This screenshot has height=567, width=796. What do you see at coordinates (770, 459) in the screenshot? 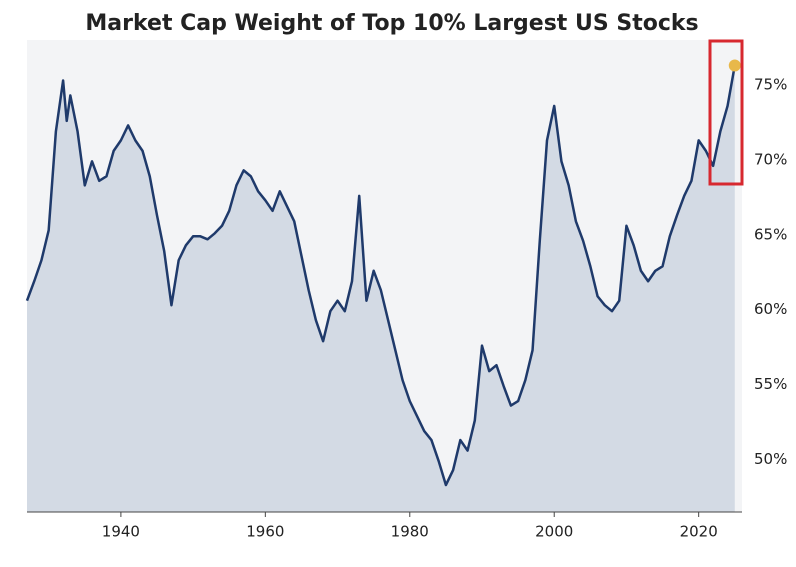
I see `y-tick-label: 50%` at bounding box center [770, 459].